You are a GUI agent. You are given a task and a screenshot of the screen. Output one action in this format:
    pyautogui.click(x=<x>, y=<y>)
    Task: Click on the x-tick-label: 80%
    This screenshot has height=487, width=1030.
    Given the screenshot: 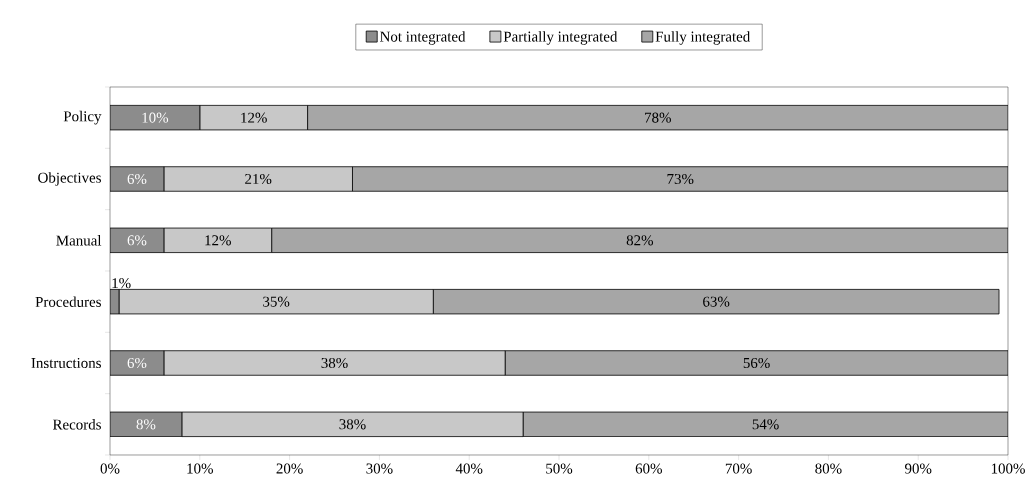 What is the action you would take?
    pyautogui.click(x=828, y=468)
    